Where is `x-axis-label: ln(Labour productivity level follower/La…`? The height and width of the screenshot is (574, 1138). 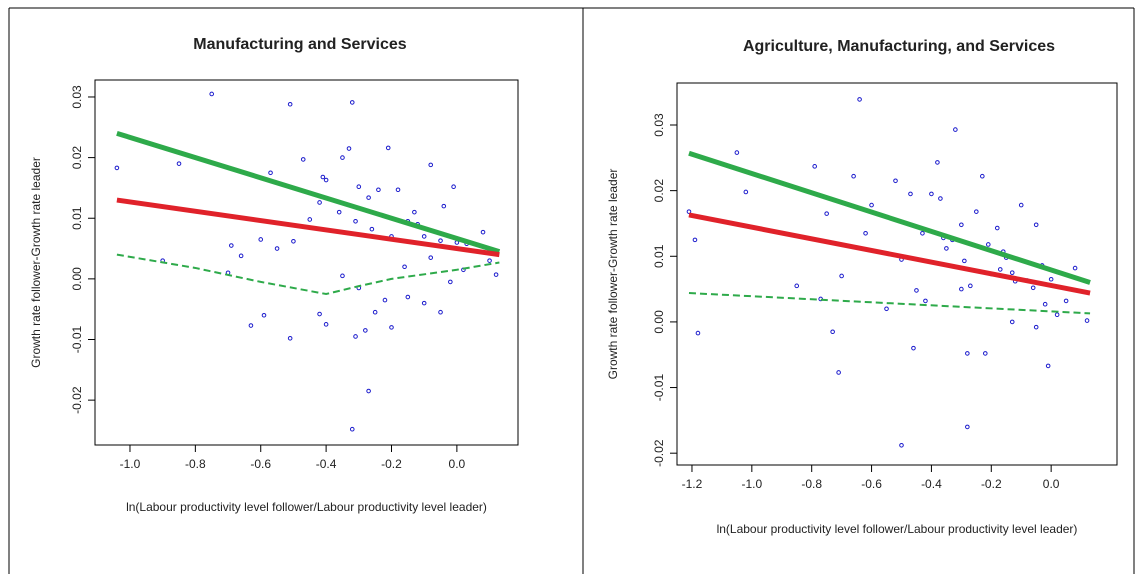
x-axis-label: ln(Labour productivity level follower/La… is located at coordinates (897, 529).